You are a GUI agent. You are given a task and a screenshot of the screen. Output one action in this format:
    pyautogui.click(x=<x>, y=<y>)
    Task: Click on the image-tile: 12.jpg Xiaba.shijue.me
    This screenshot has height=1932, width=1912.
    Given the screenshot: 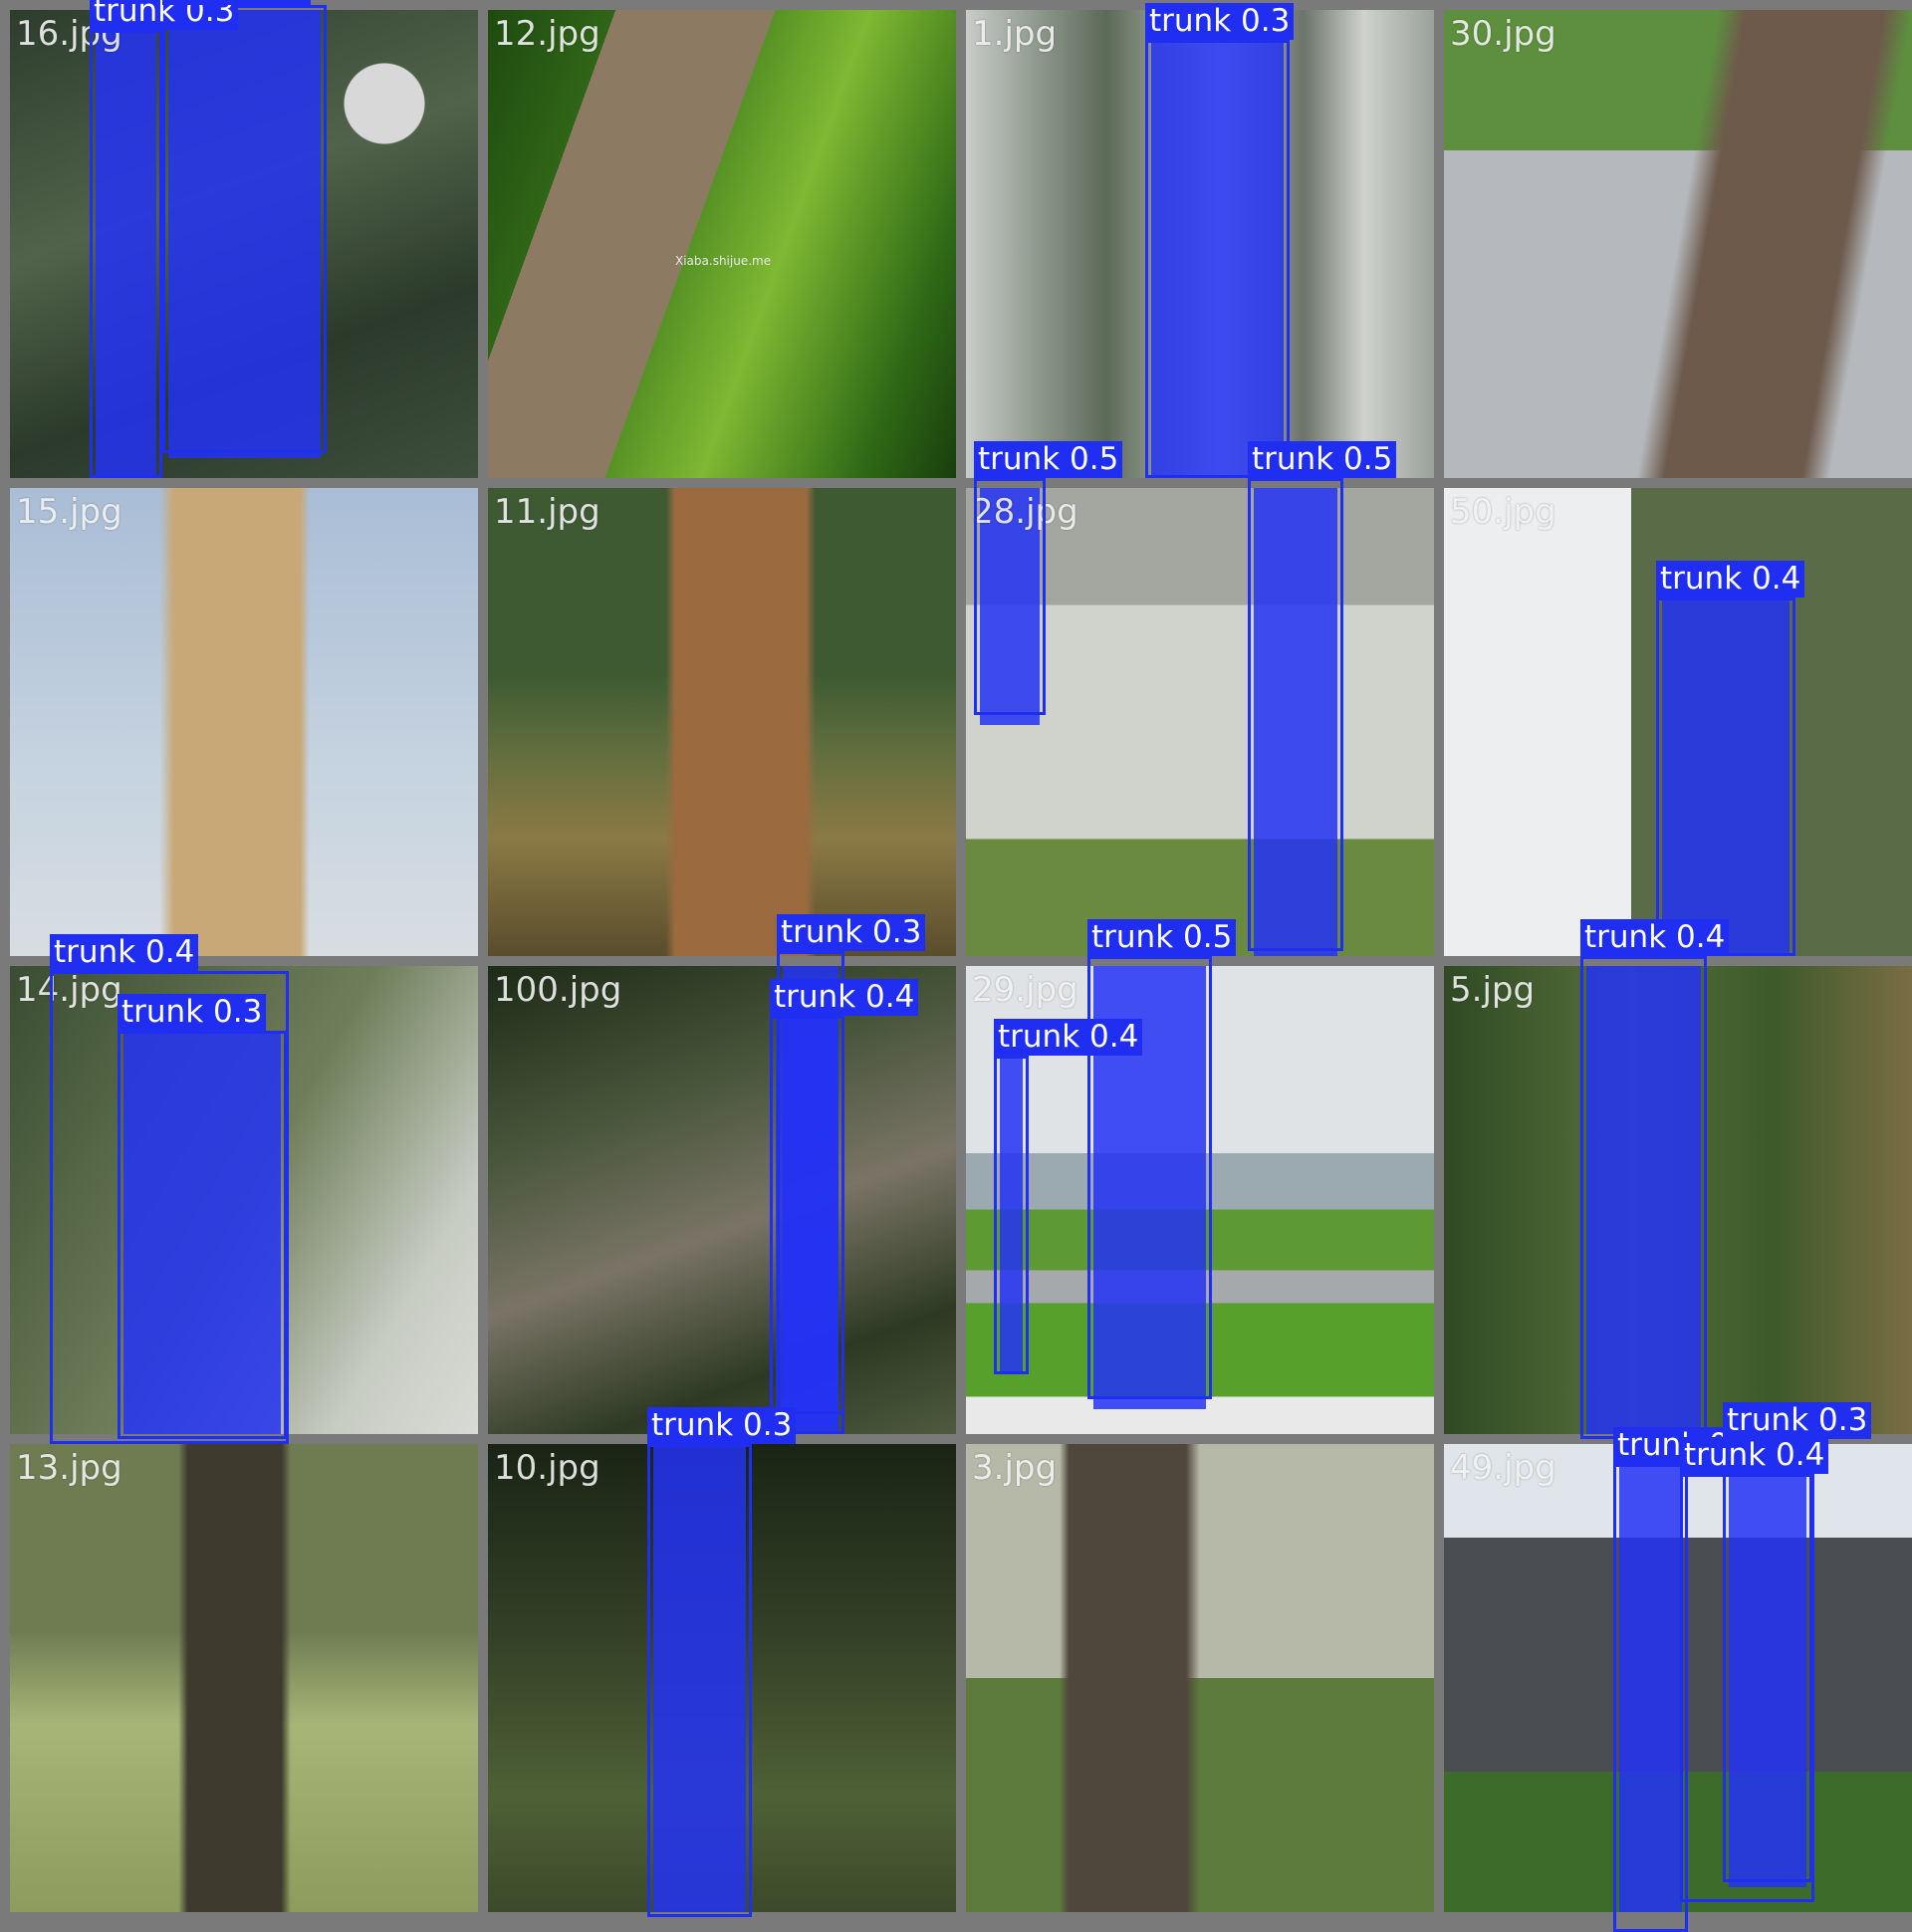 What is the action you would take?
    pyautogui.click(x=722, y=244)
    